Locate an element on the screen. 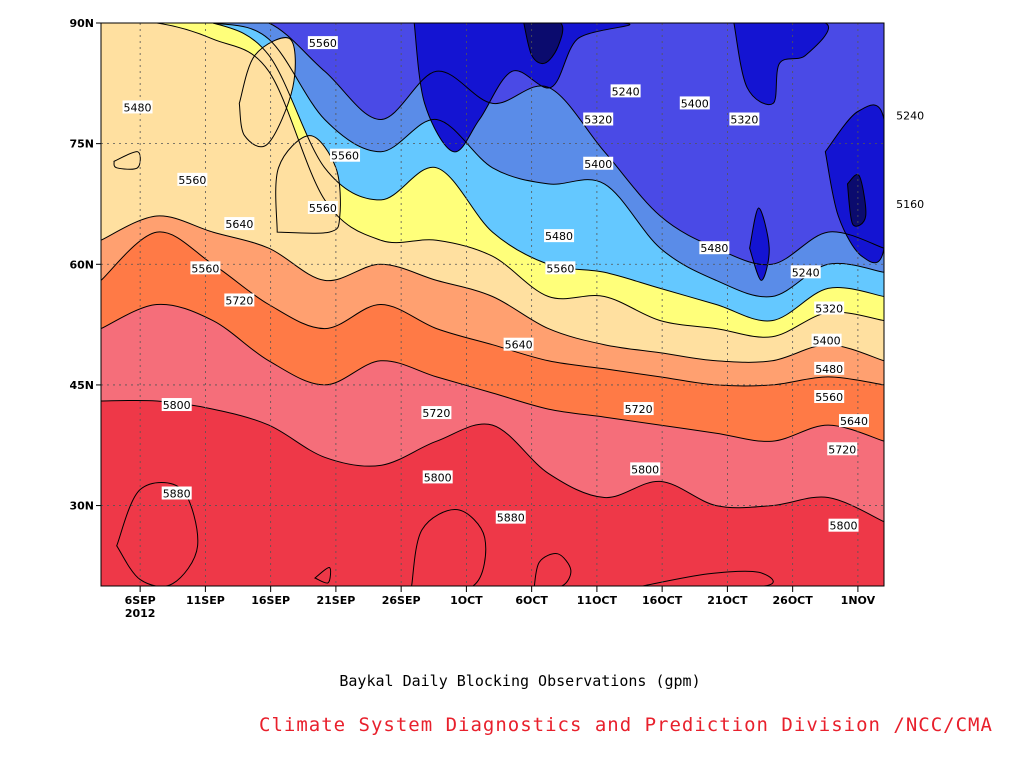  x-tick-label: 1NOV is located at coordinates (858, 600).